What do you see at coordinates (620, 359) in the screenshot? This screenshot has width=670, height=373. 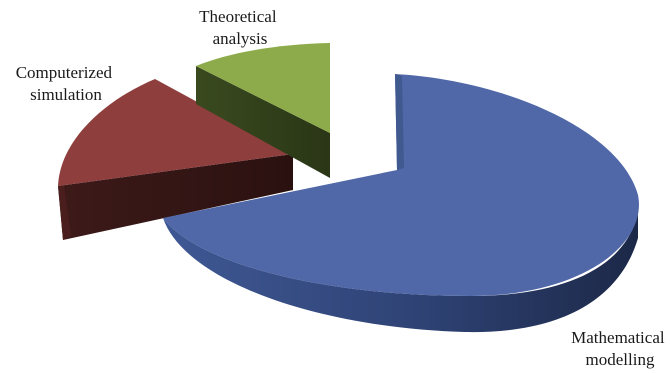 I see `label-line: modelling` at bounding box center [620, 359].